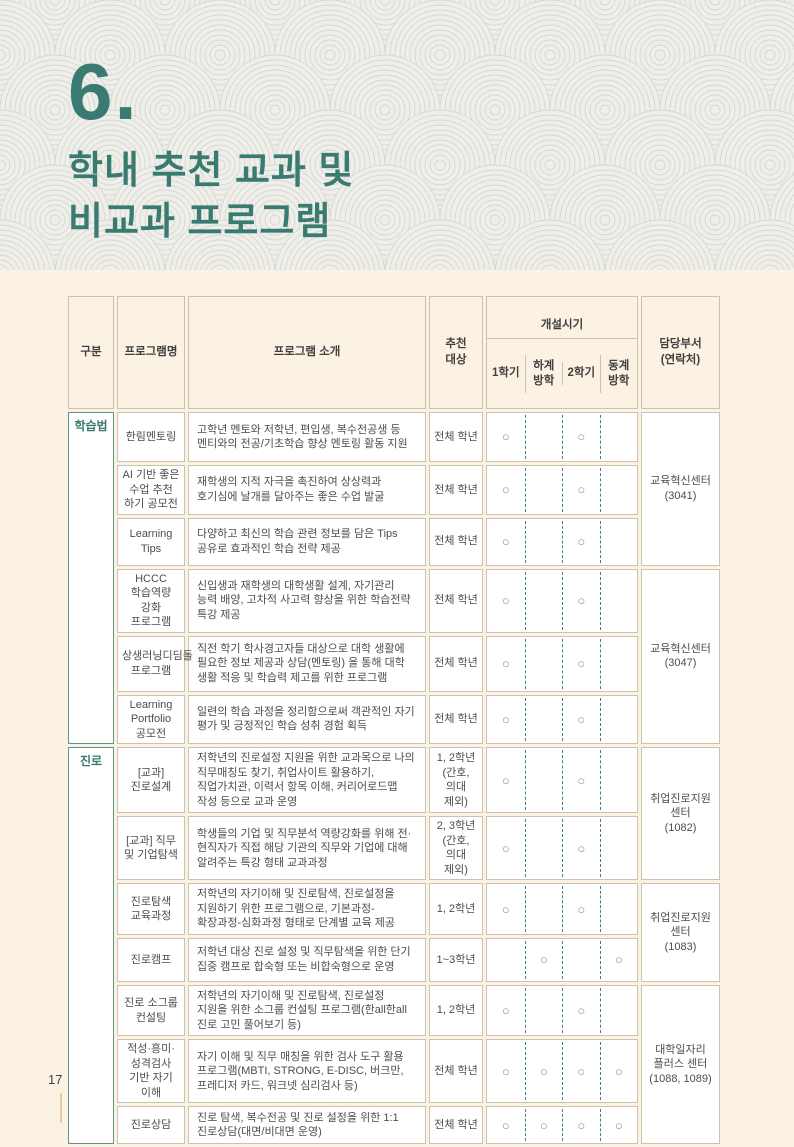 Image resolution: width=794 pixels, height=1147 pixels. I want to click on department-phone: (1083), so click(680, 946).